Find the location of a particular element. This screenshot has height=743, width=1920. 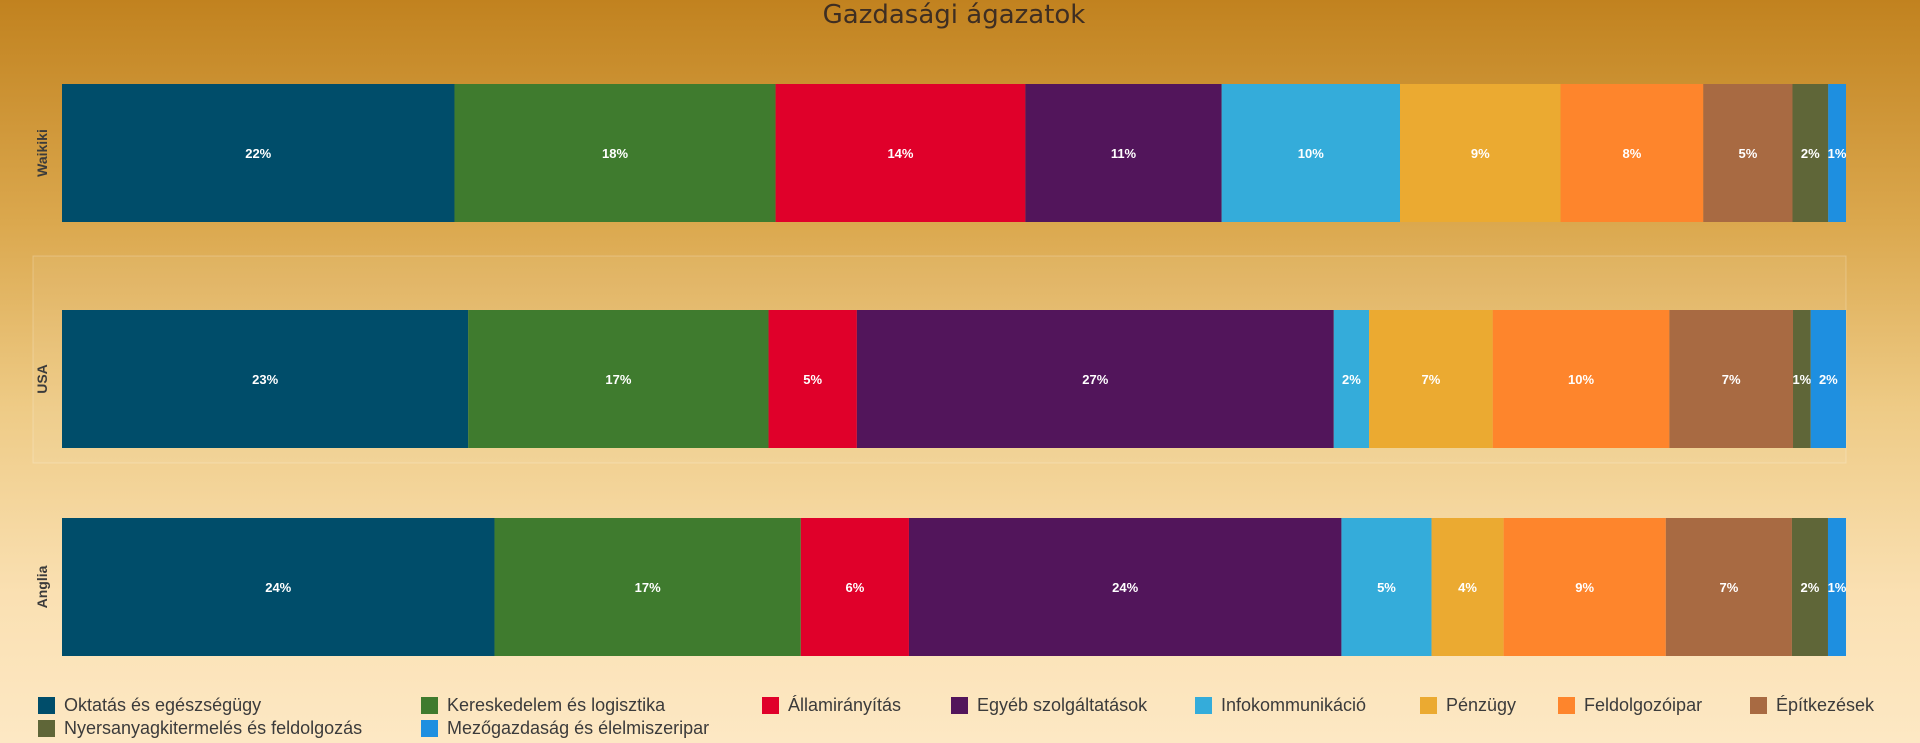

bar-segment-usa-mezogazdasag-es-elelmiszeripar is located at coordinates (1828, 379).